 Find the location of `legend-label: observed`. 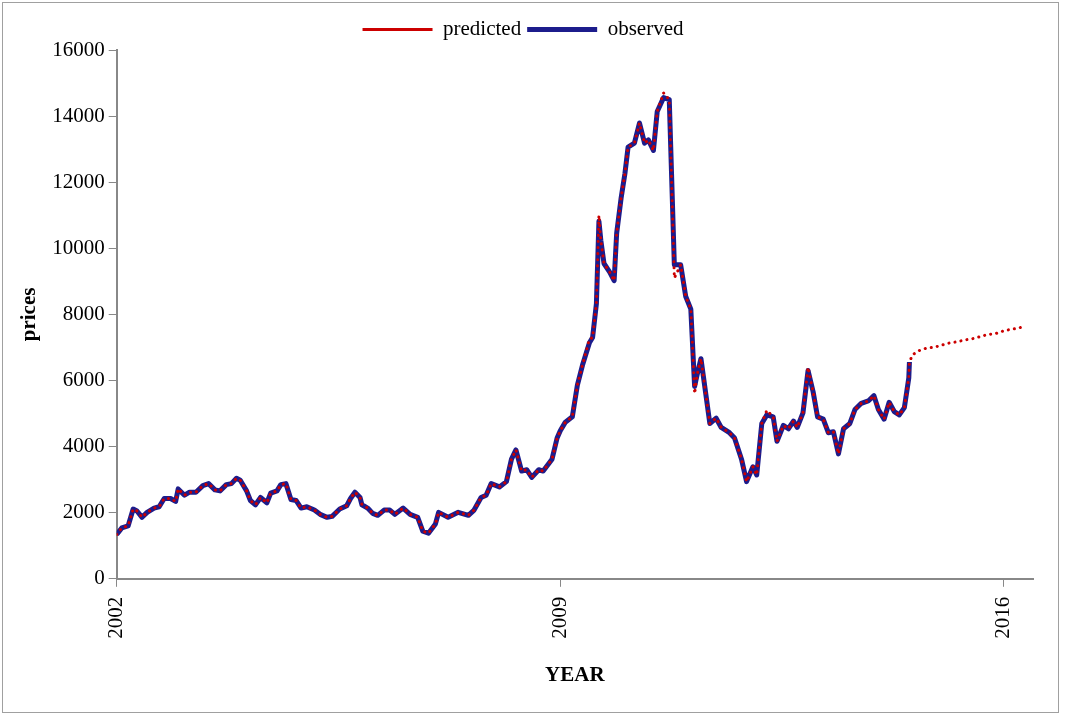

legend-label: observed is located at coordinates (645, 28).